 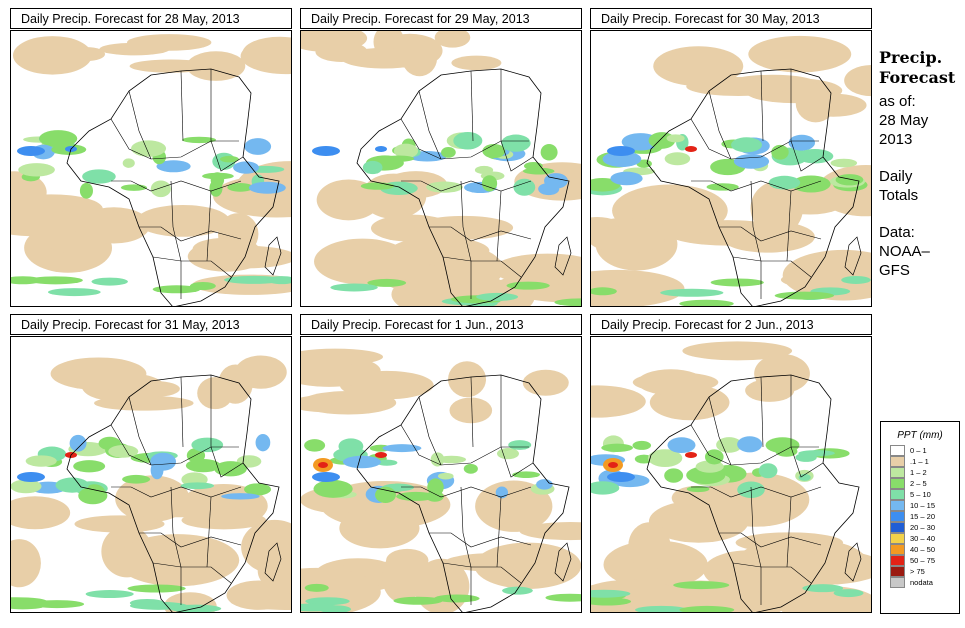 I want to click on legend-item: 0 – 1, so click(x=920, y=450).